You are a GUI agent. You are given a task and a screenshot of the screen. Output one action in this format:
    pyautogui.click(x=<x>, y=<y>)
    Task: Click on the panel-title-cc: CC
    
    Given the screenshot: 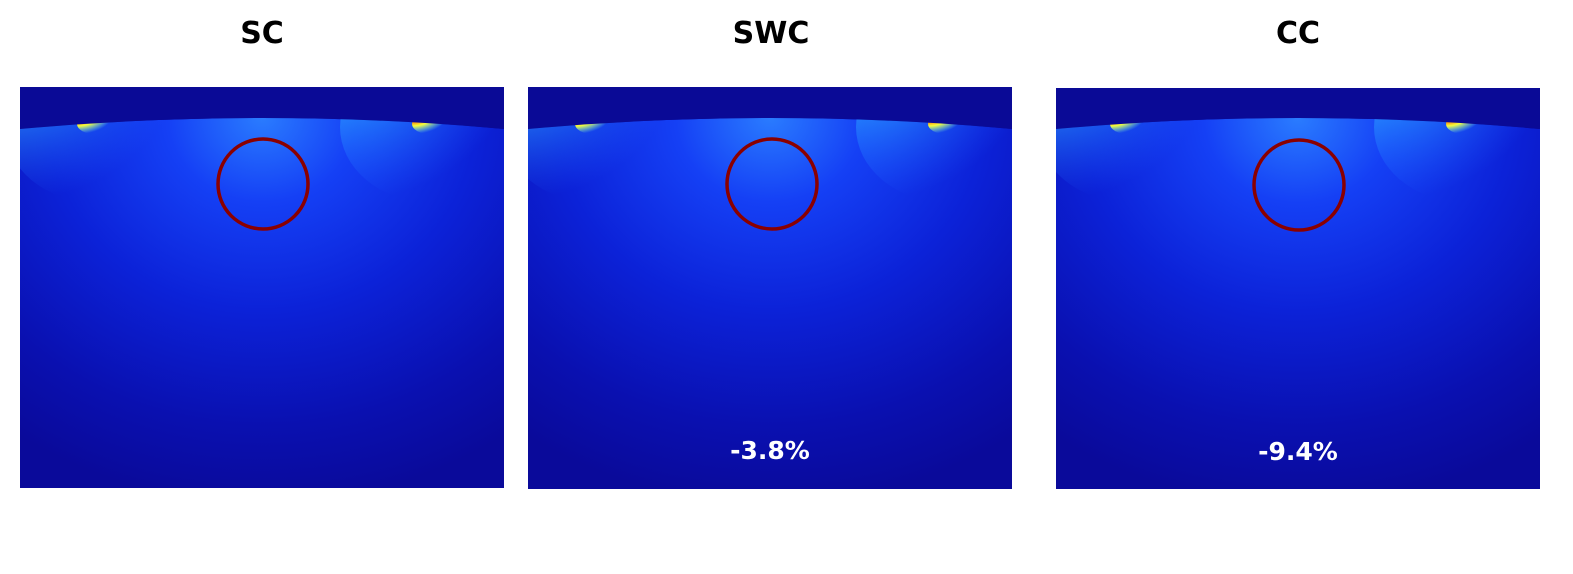 What is the action you would take?
    pyautogui.click(x=1298, y=33)
    